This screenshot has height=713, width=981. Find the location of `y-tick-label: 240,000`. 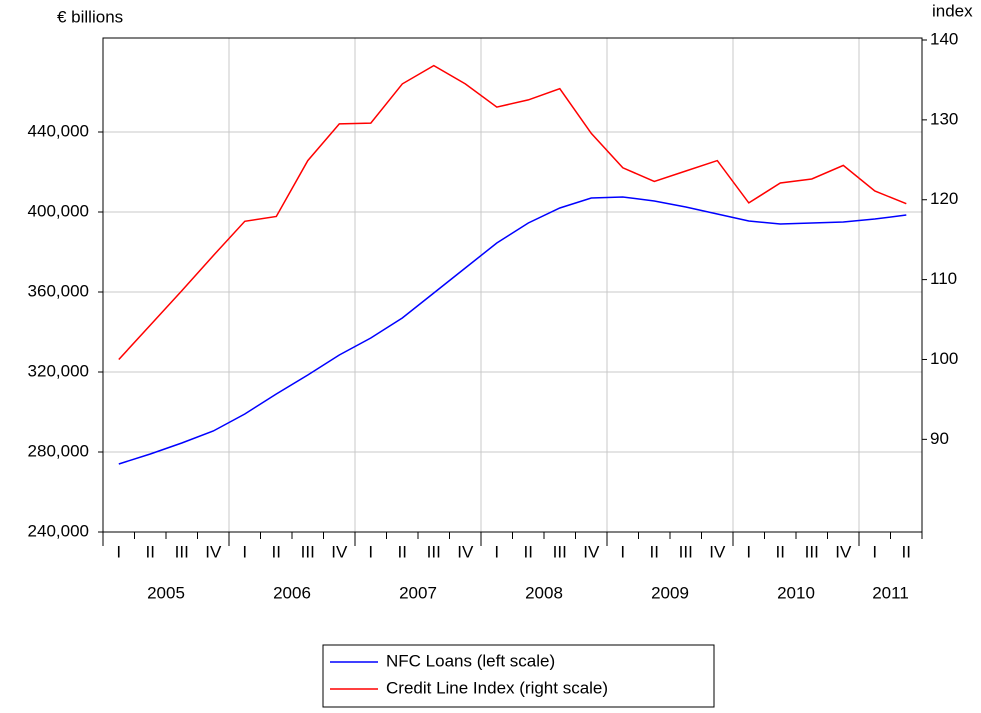

y-tick-label: 240,000 is located at coordinates (58, 530).